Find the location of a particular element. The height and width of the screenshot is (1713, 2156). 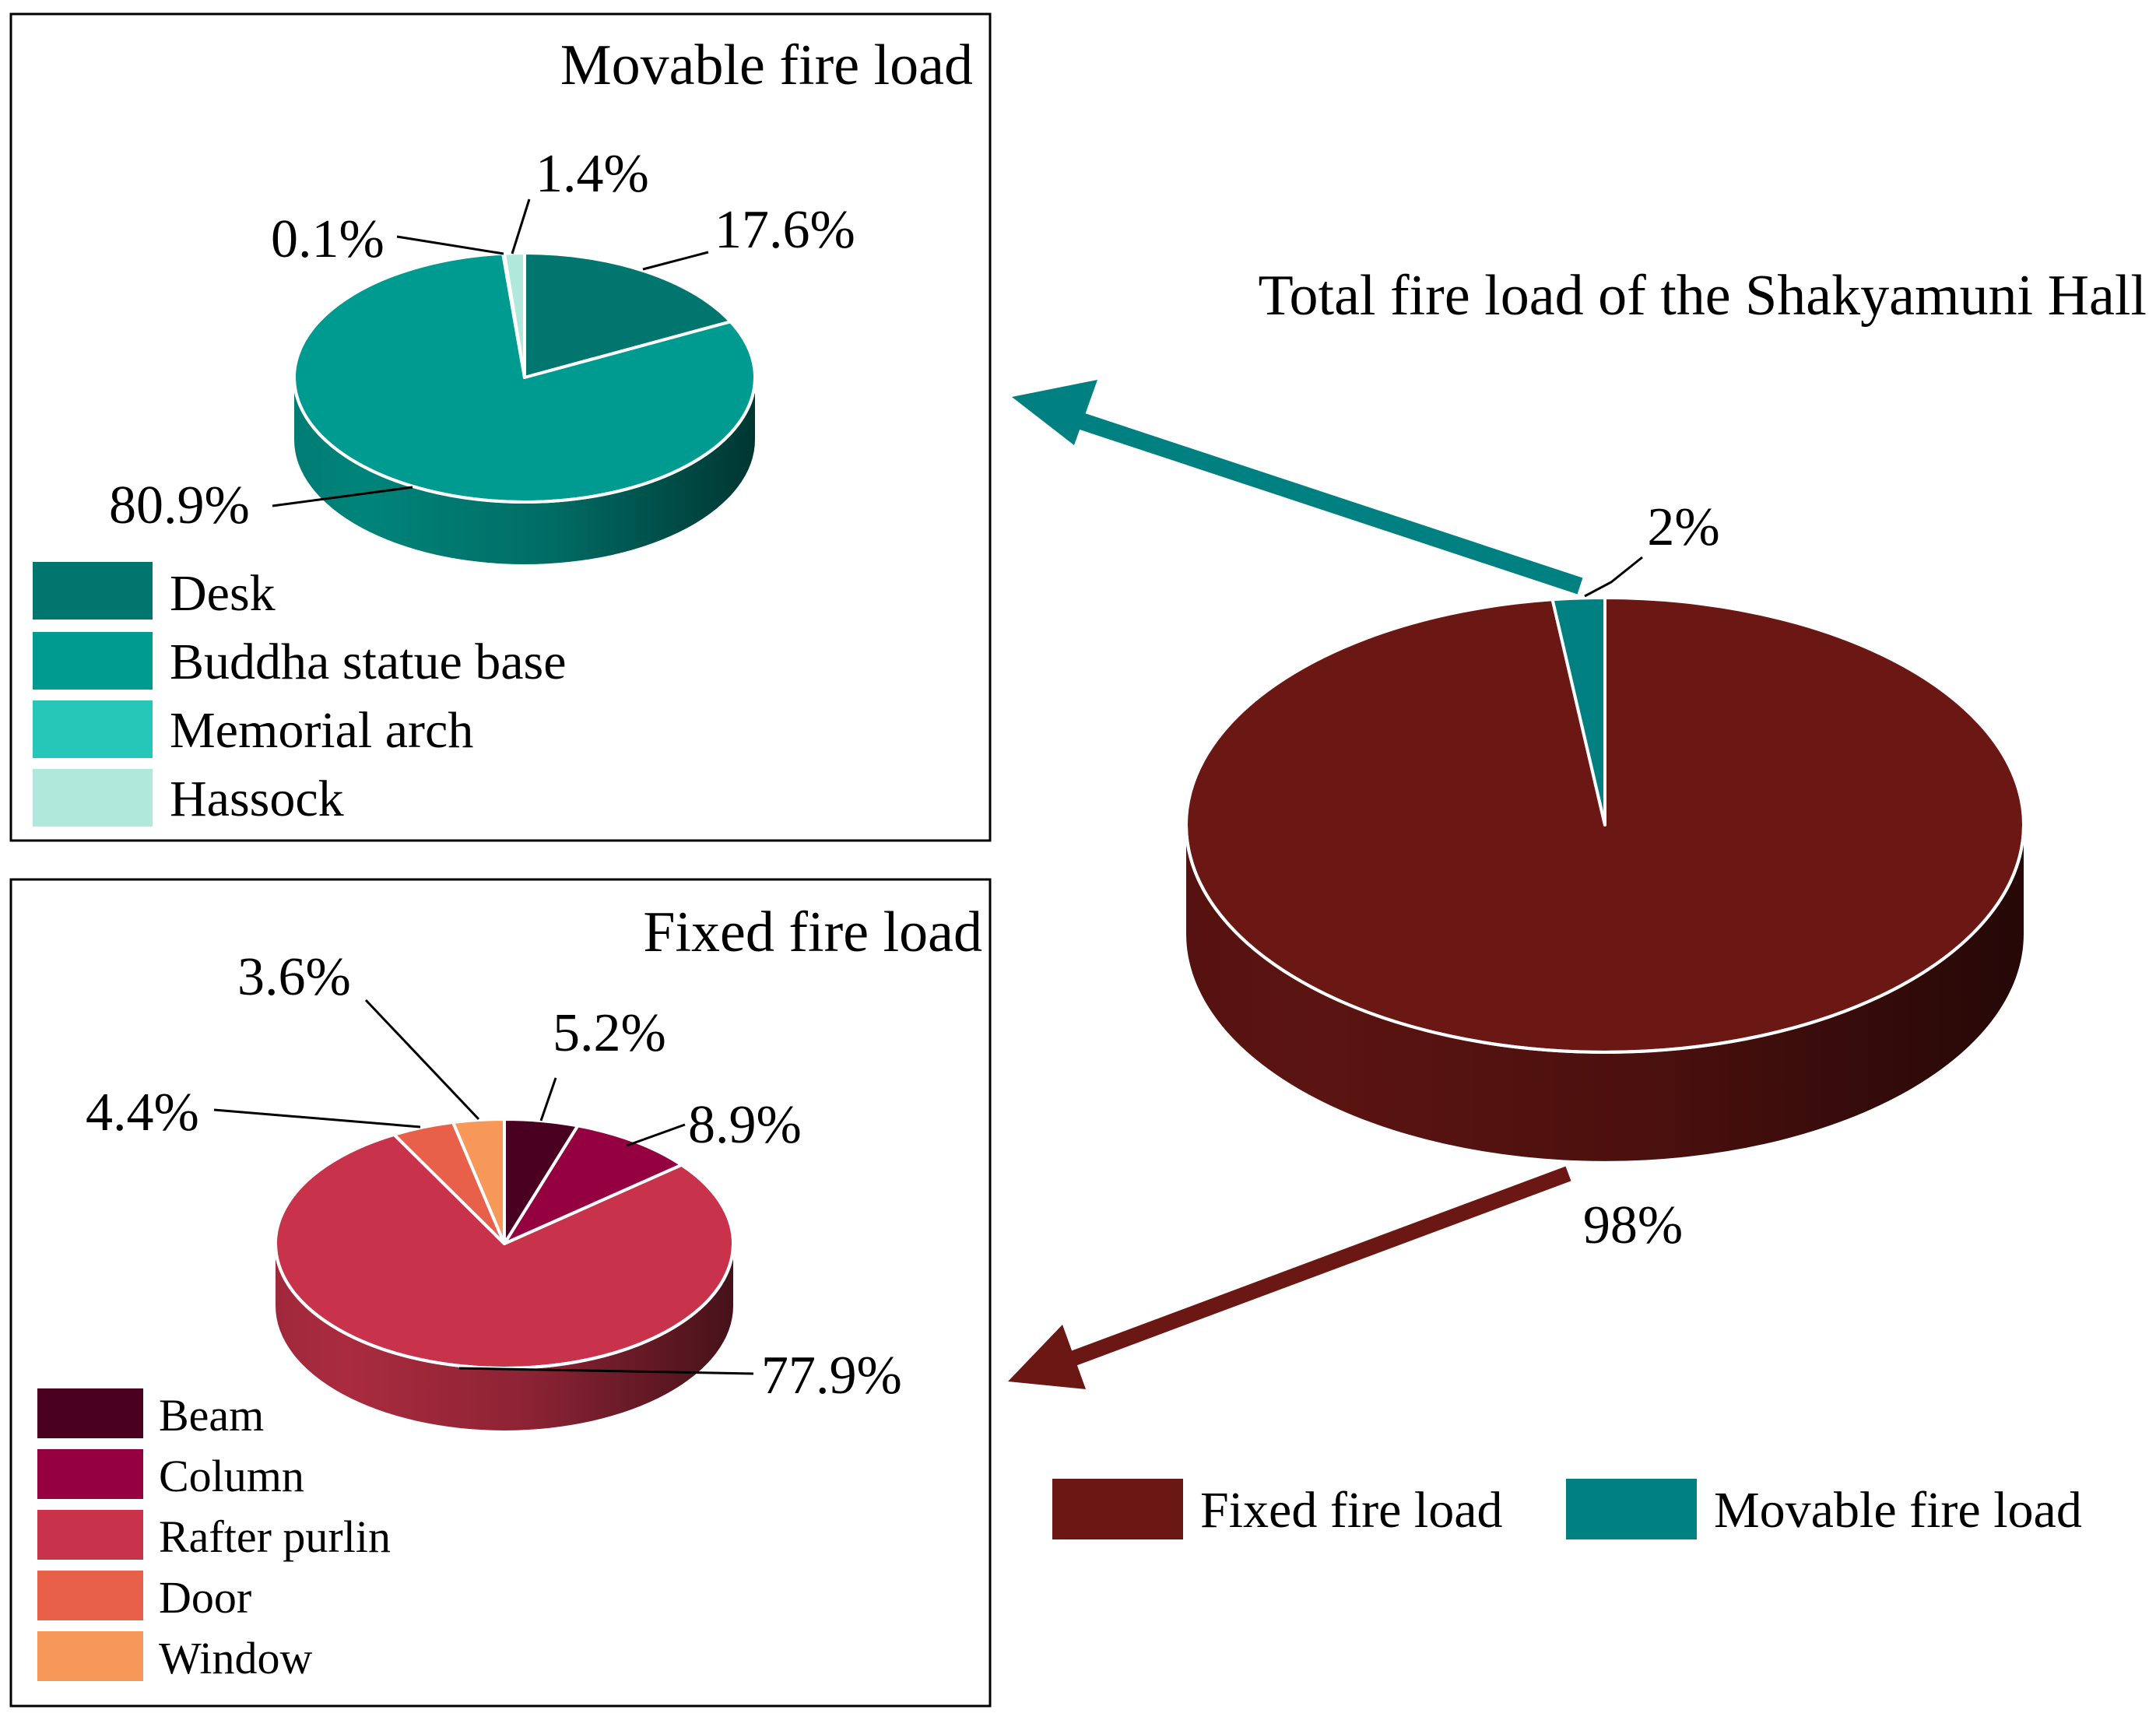

legend-label-desk: Desk is located at coordinates (223, 593).